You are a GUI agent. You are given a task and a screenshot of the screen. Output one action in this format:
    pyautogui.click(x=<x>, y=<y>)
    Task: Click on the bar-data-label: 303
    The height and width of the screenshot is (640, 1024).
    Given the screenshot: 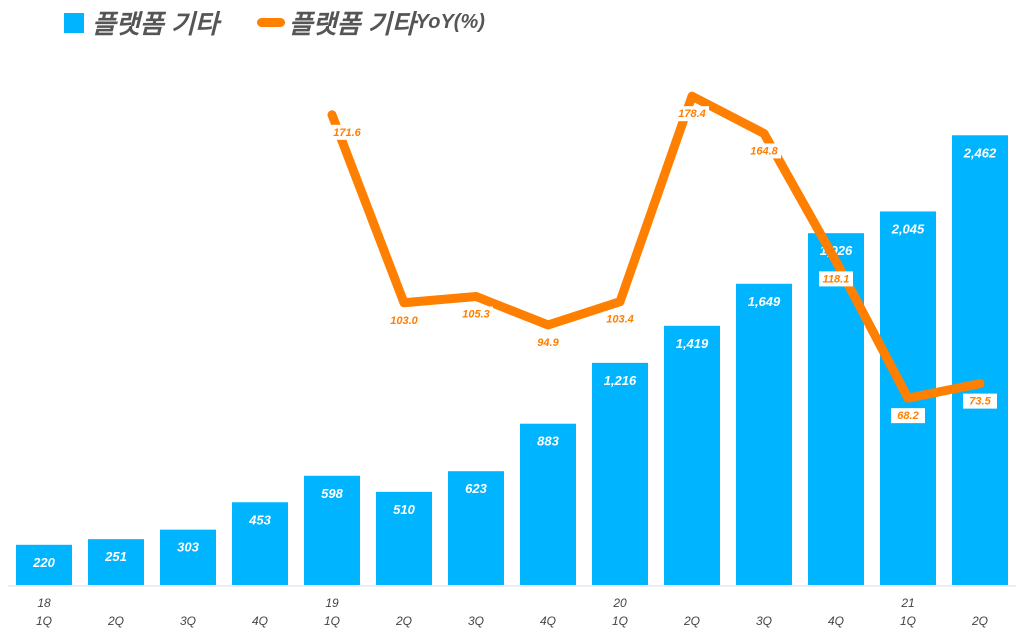 What is the action you would take?
    pyautogui.click(x=188, y=547)
    